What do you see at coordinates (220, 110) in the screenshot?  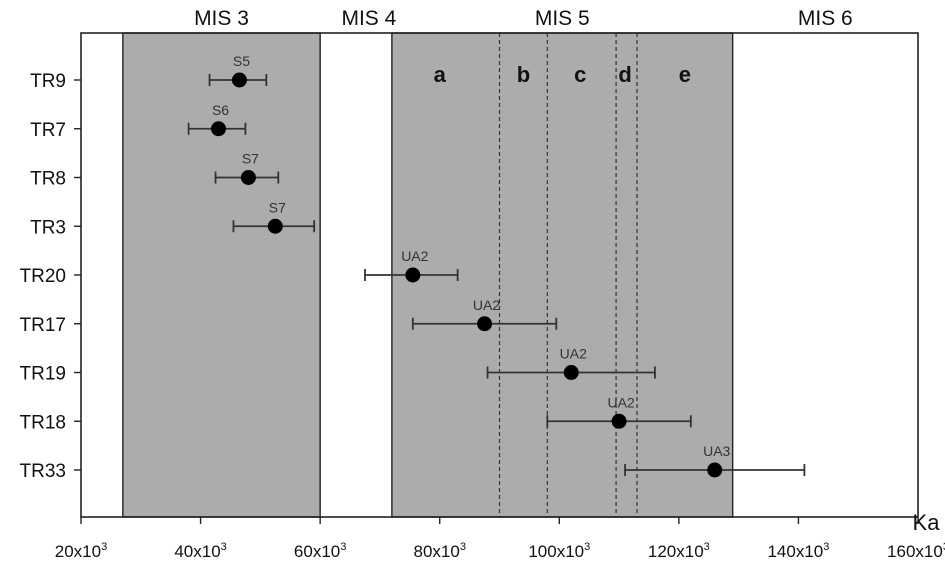 I see `point-label: S6` at bounding box center [220, 110].